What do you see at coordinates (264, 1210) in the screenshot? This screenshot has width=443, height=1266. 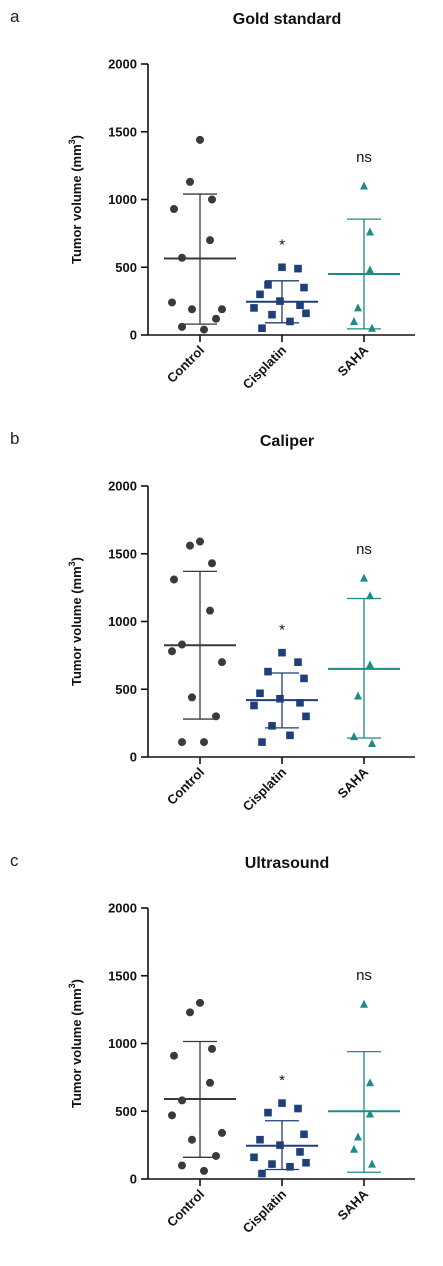 I see `x-tick-label-cisplatin: Cisplatin` at bounding box center [264, 1210].